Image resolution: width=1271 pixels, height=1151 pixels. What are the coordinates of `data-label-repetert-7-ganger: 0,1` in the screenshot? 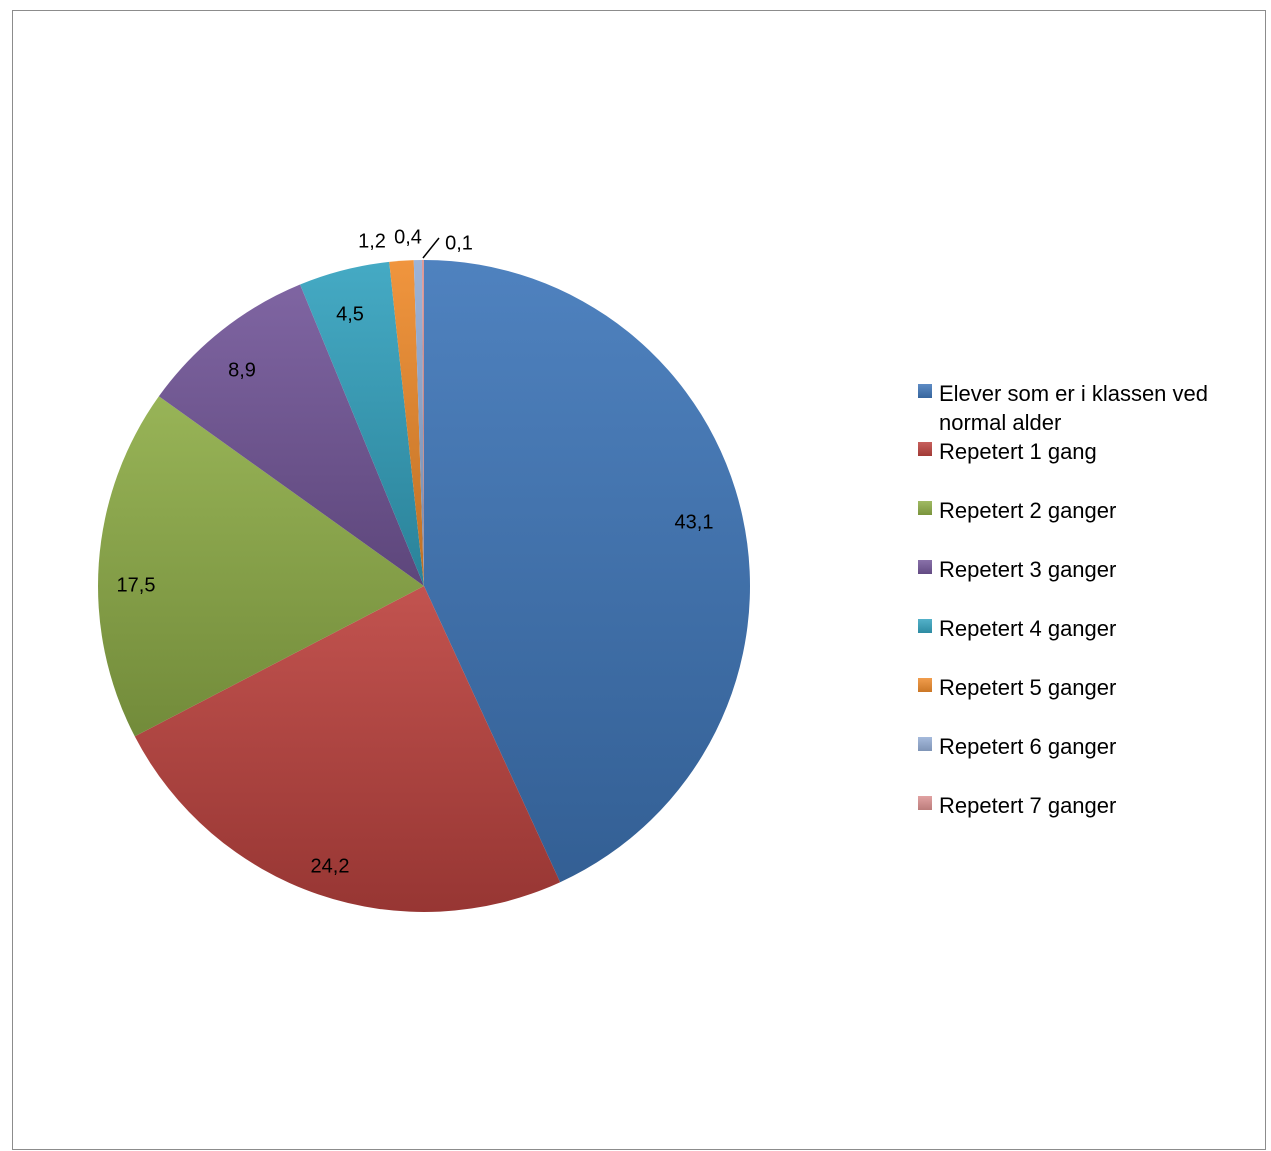 It's located at (459, 243).